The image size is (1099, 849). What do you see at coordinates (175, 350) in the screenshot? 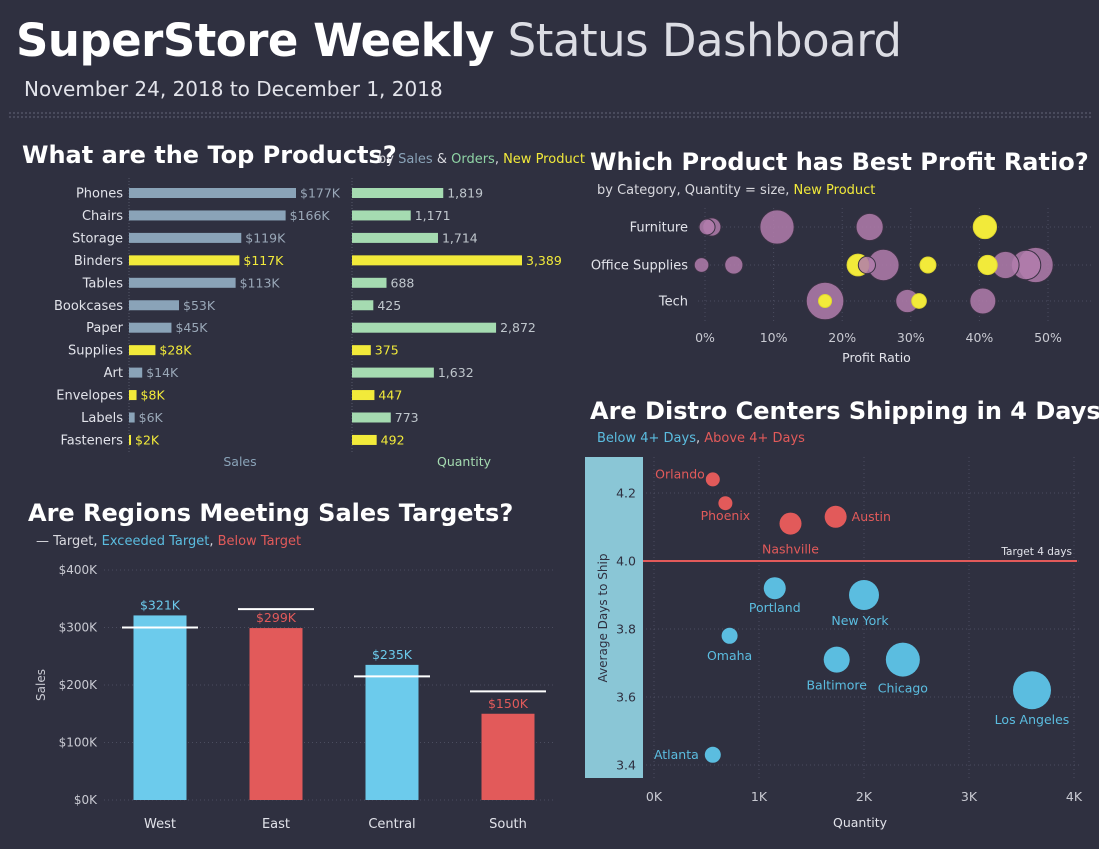
I see `sales-value-label: $28K` at bounding box center [175, 350].